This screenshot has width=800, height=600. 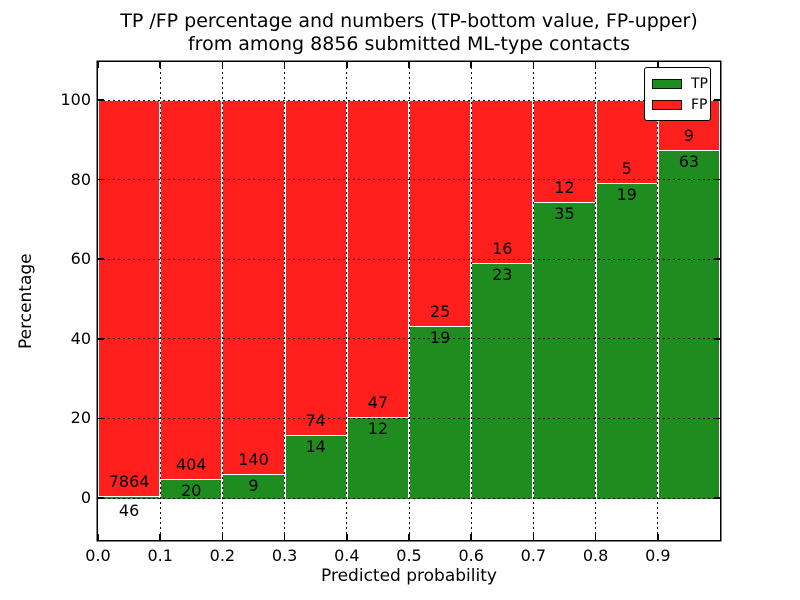 I want to click on tp-count-label: 23, so click(x=502, y=275).